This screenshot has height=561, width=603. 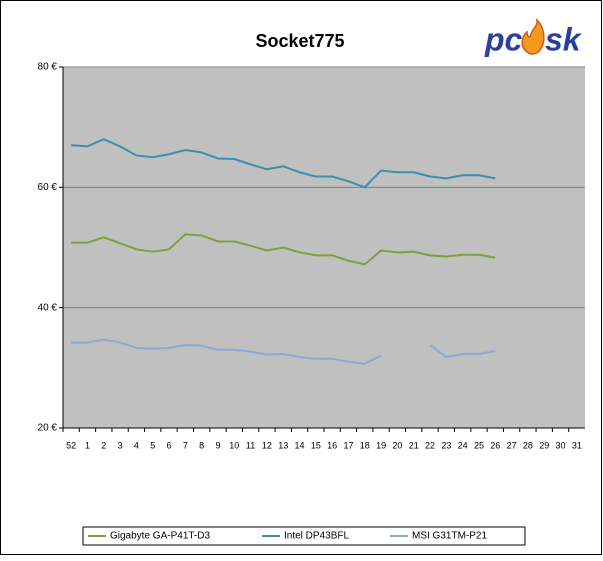 I want to click on logo: pc sk, so click(x=533, y=37).